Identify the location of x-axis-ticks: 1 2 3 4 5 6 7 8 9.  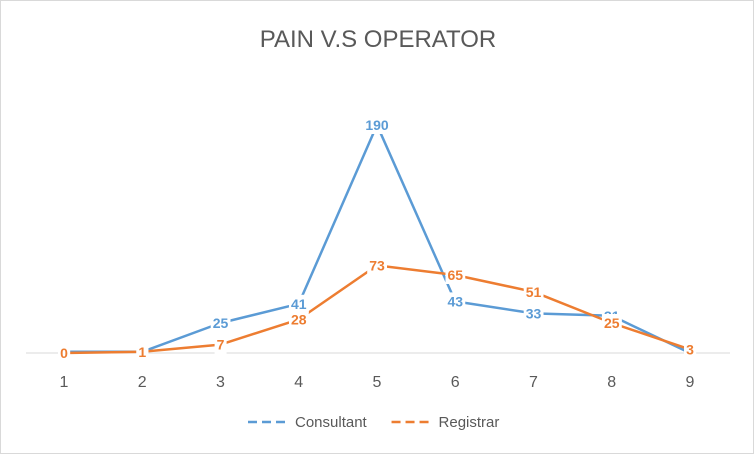
(377, 382).